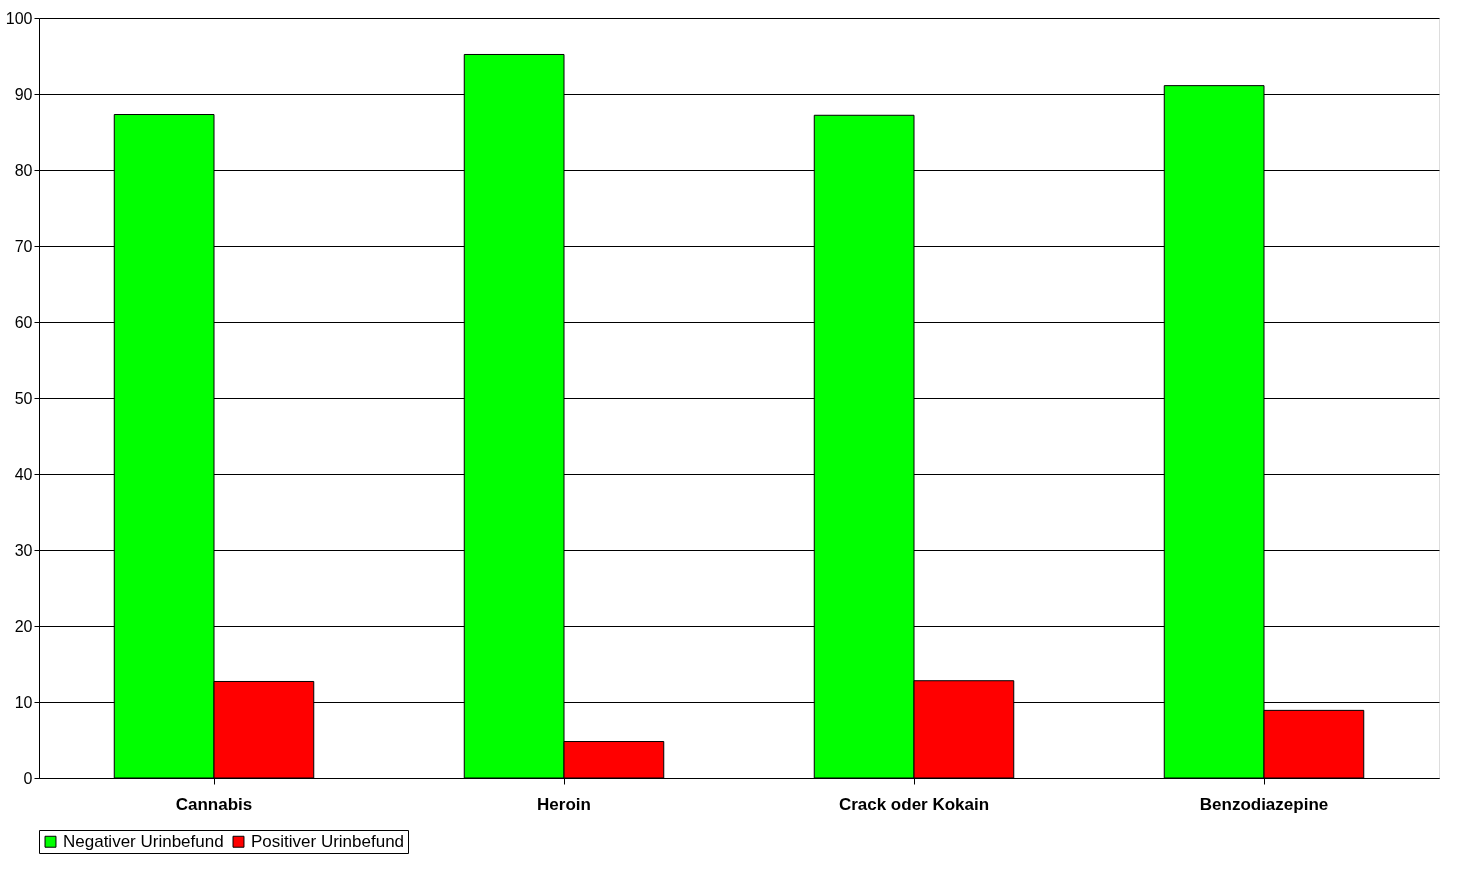 Image resolution: width=1474 pixels, height=872 pixels. I want to click on y-tick-label: 50, so click(23, 398).